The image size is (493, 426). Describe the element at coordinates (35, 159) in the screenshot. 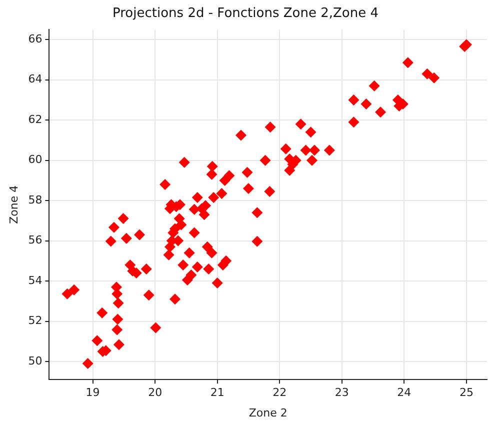

I see `y-tick-label: 60` at that location.